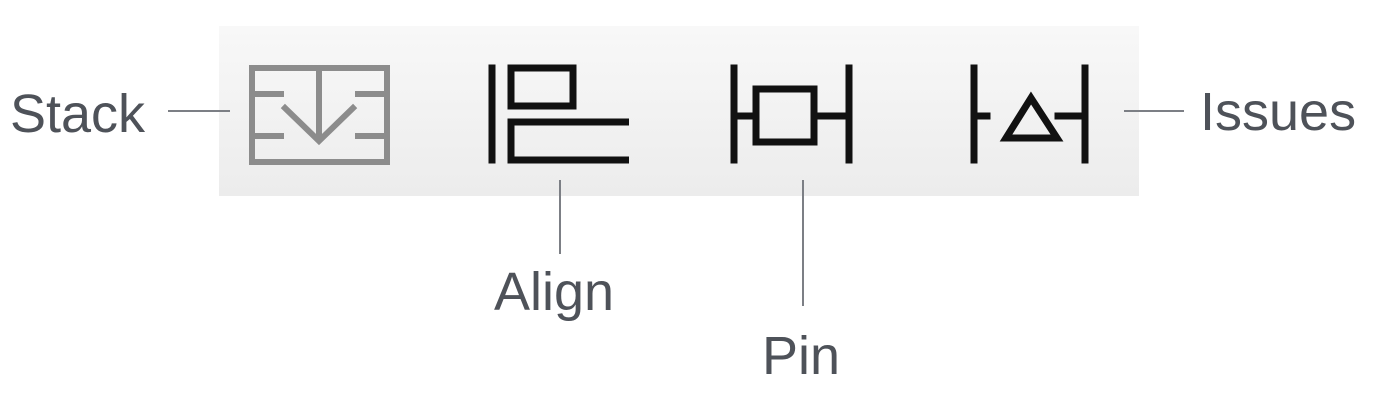 This screenshot has width=1378, height=418. What do you see at coordinates (78, 114) in the screenshot?
I see `stack-callout-label: Stack` at bounding box center [78, 114].